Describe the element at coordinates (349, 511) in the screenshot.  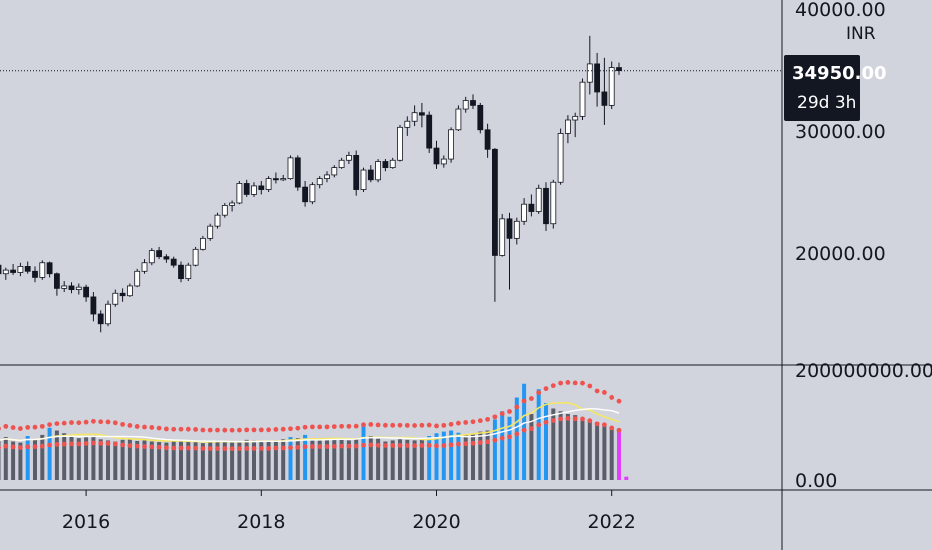
I see `time-axis: 2016 2018 2020 2022` at that location.